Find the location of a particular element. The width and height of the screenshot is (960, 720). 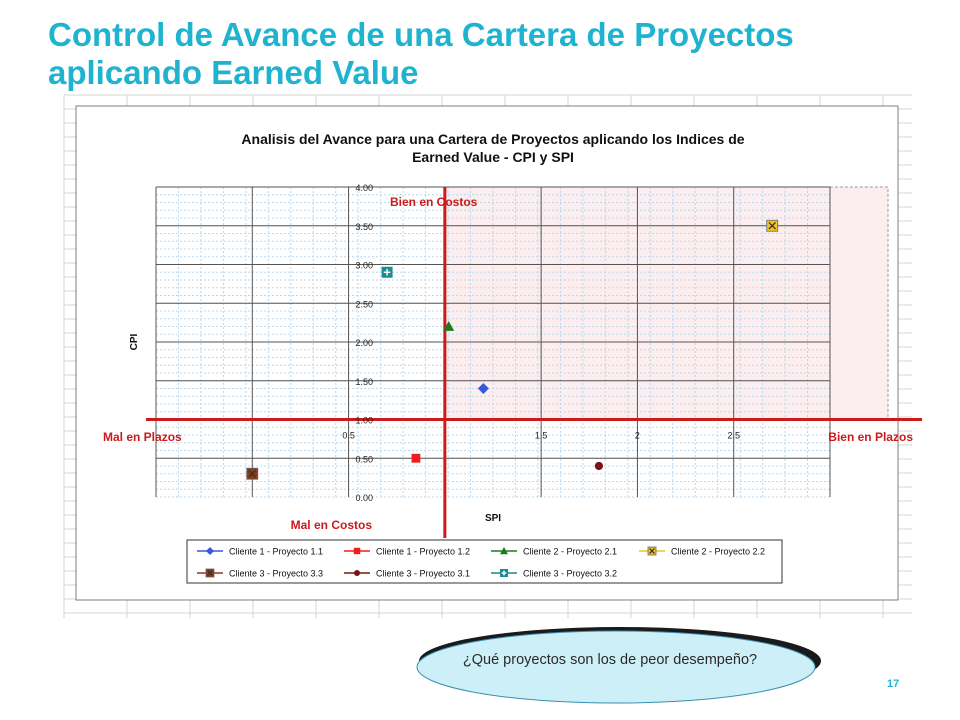

quadrant-label-right: Bien en Plazos is located at coordinates (870, 437).